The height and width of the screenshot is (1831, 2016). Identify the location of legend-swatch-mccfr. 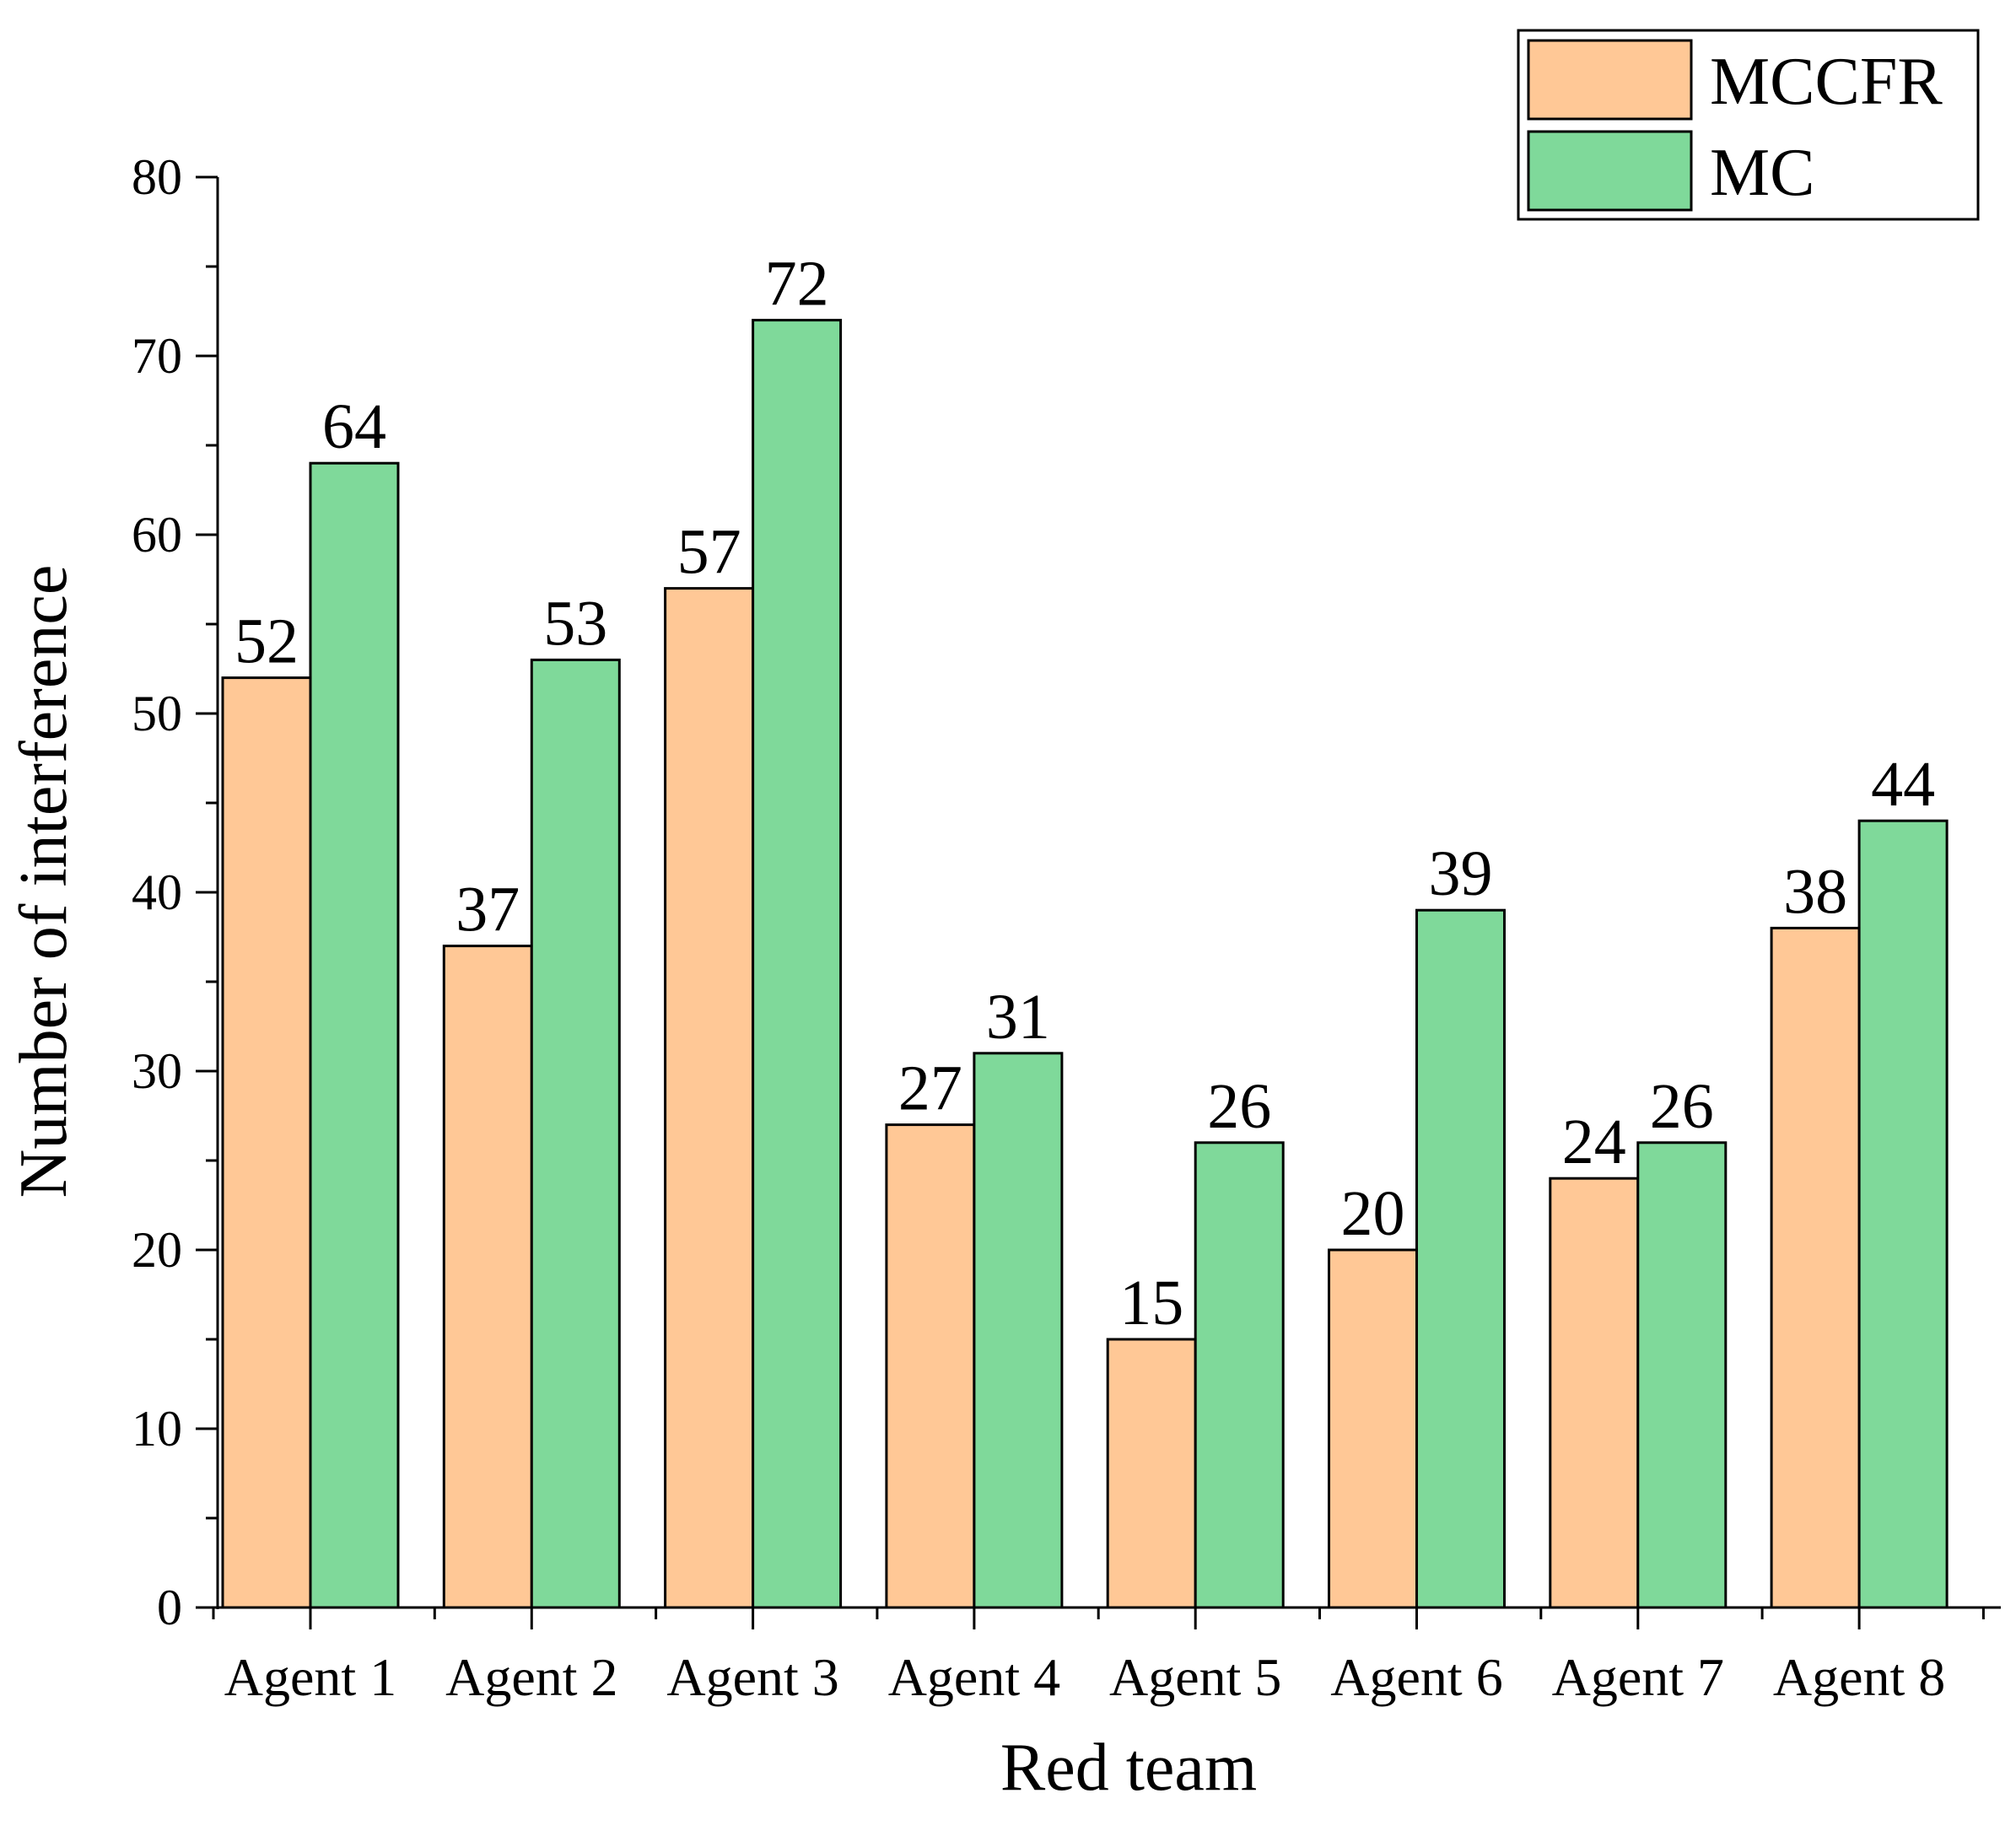
(1610, 80).